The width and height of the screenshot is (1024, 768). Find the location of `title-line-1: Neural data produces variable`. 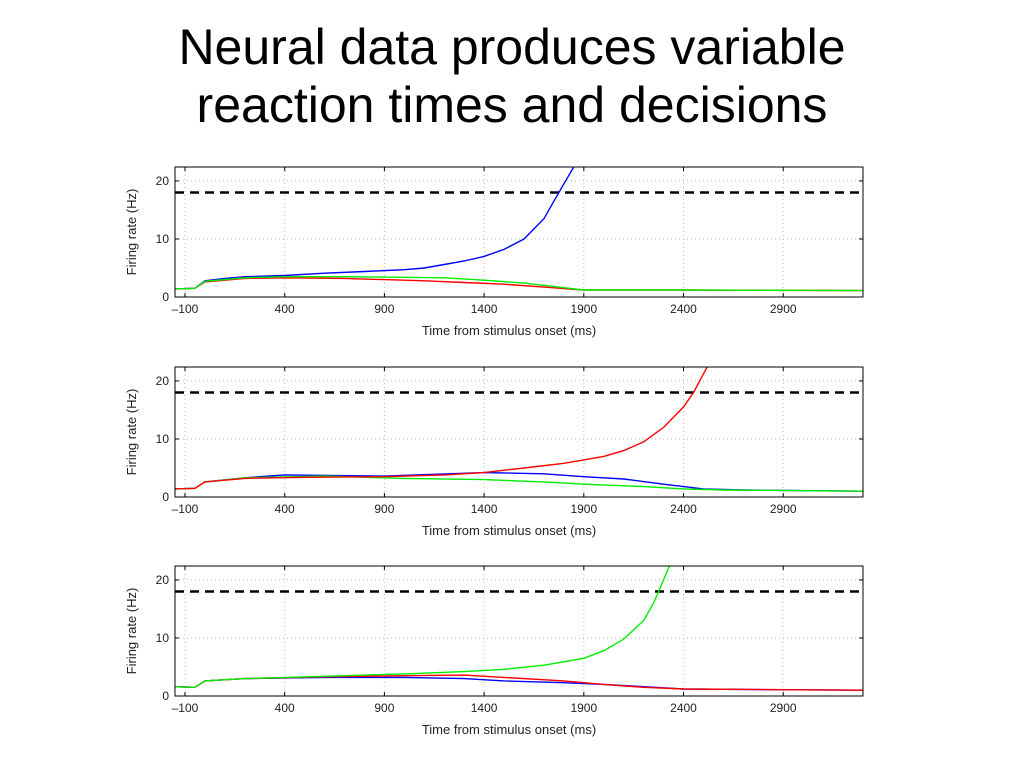

title-line-1: Neural data produces variable is located at coordinates (512, 47).